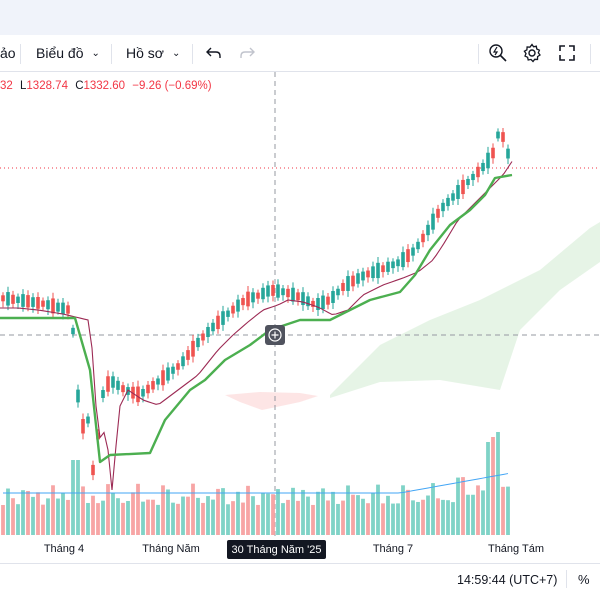 This screenshot has width=600, height=601. Describe the element at coordinates (79, 86) in the screenshot. I see `ohlc-close-key: C` at that location.